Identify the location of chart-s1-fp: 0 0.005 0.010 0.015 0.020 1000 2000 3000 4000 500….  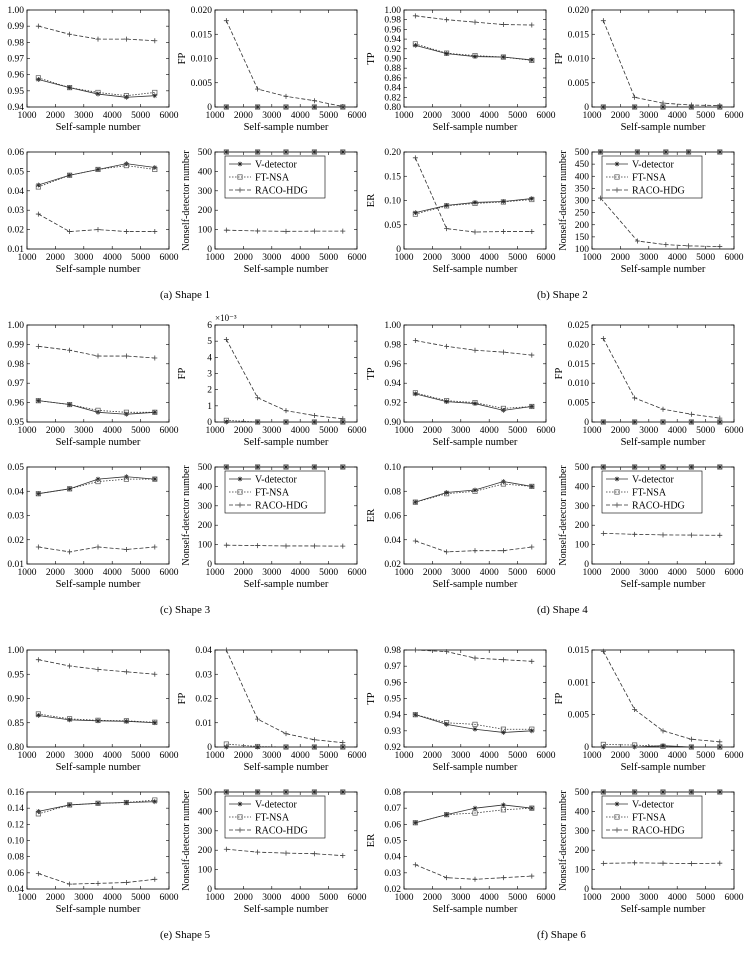
(272, 69).